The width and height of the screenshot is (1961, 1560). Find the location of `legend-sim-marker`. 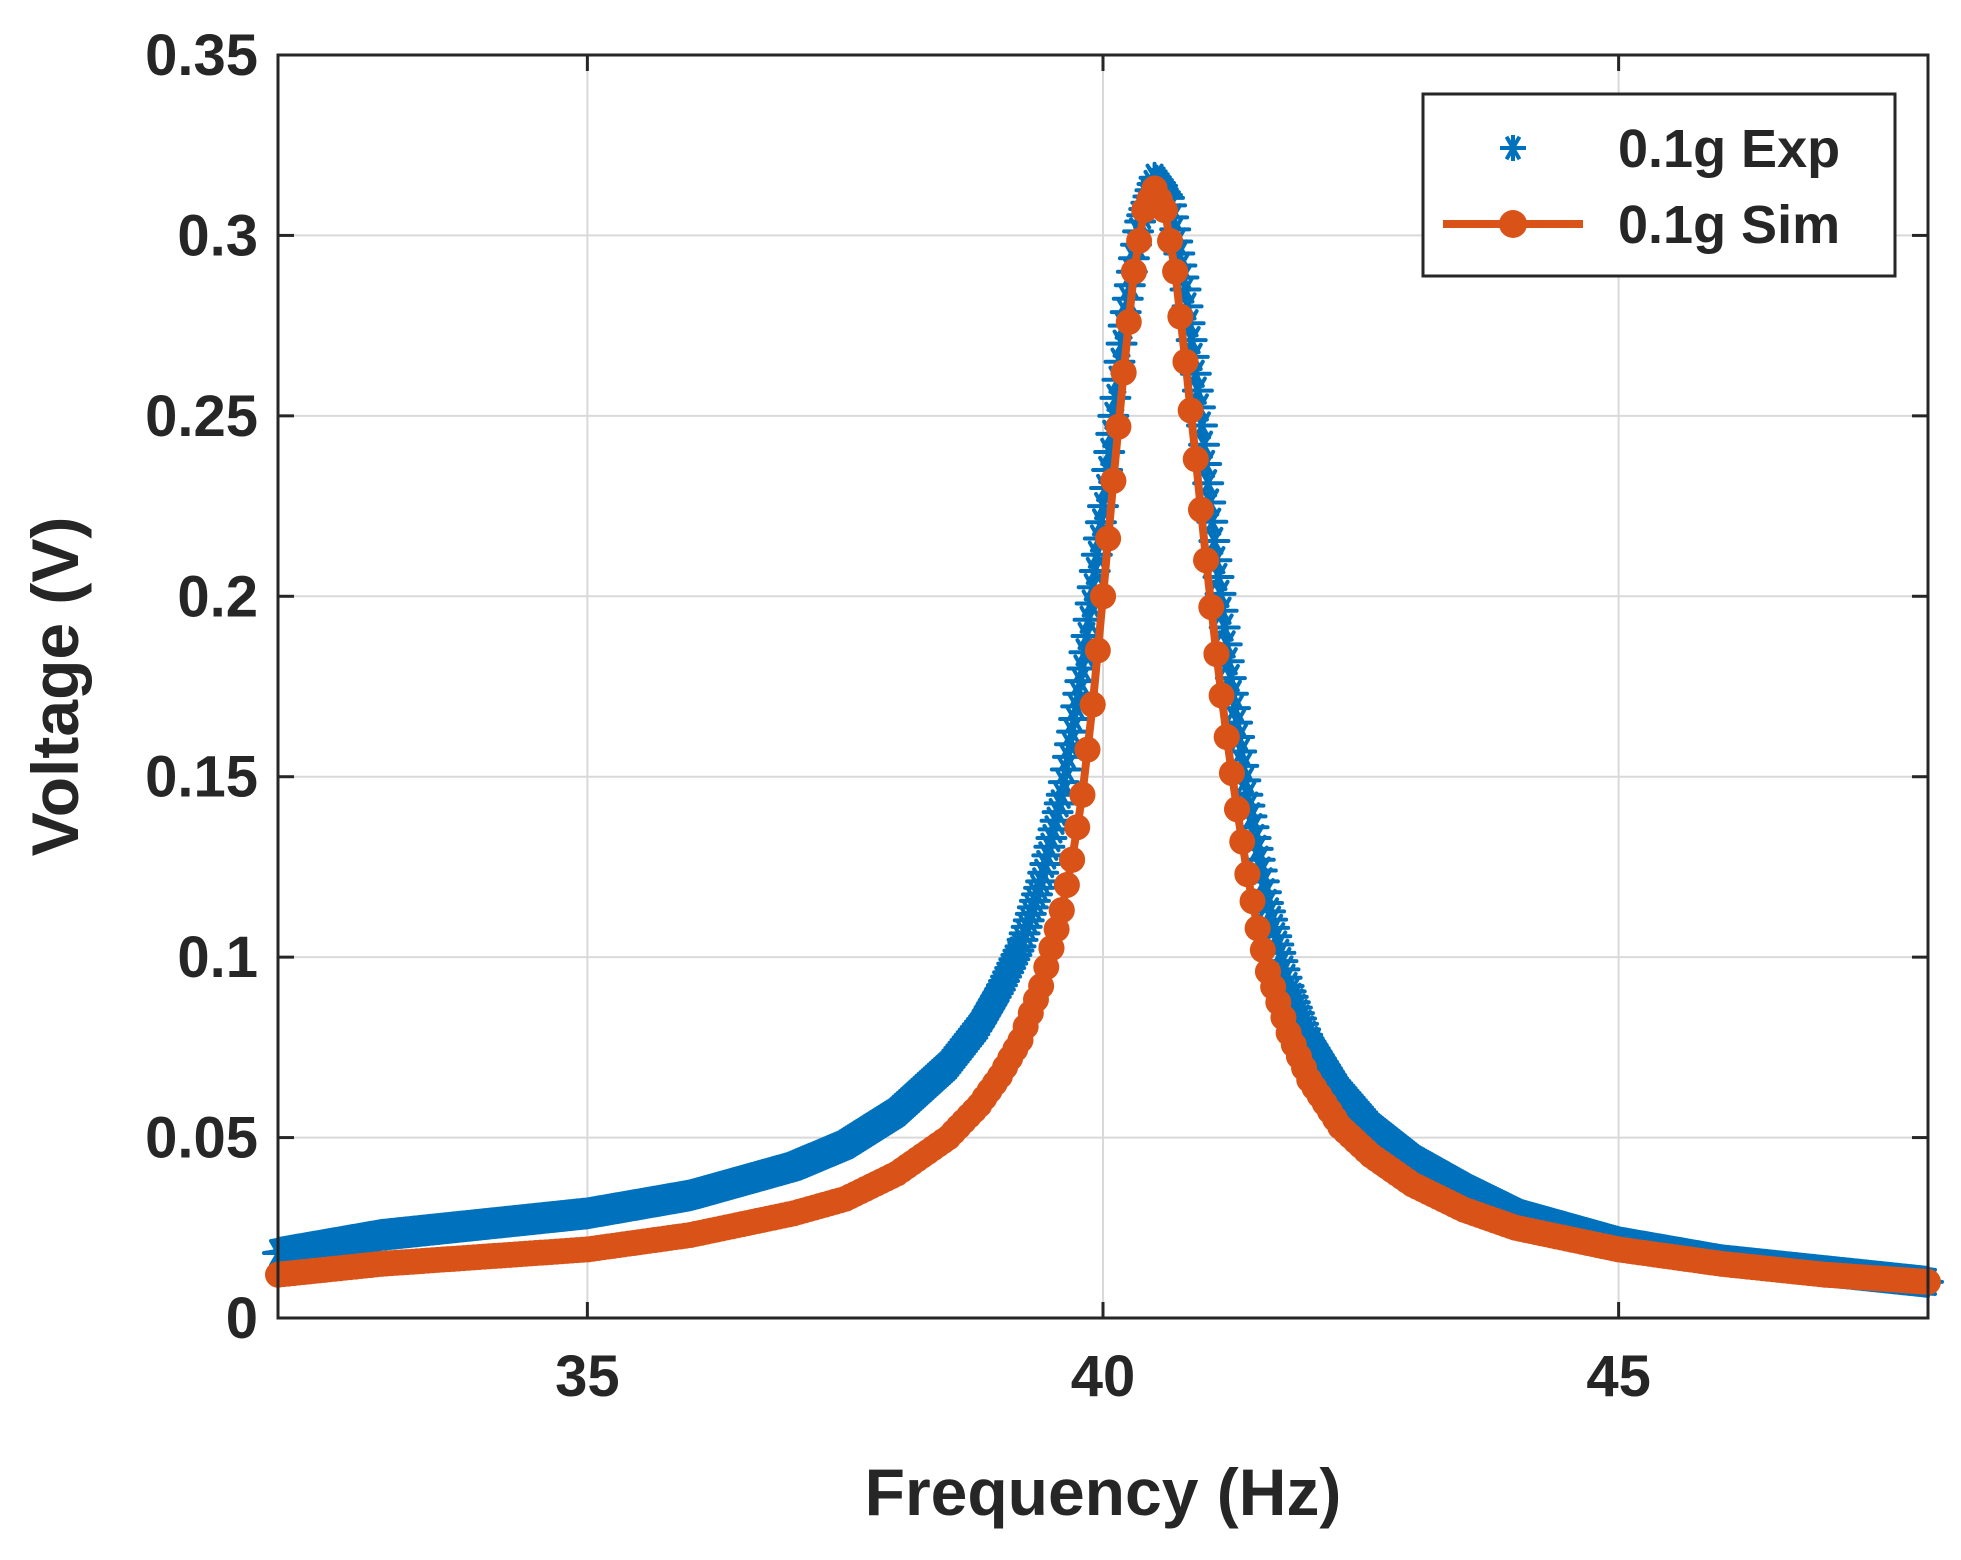

legend-sim-marker is located at coordinates (1513, 224).